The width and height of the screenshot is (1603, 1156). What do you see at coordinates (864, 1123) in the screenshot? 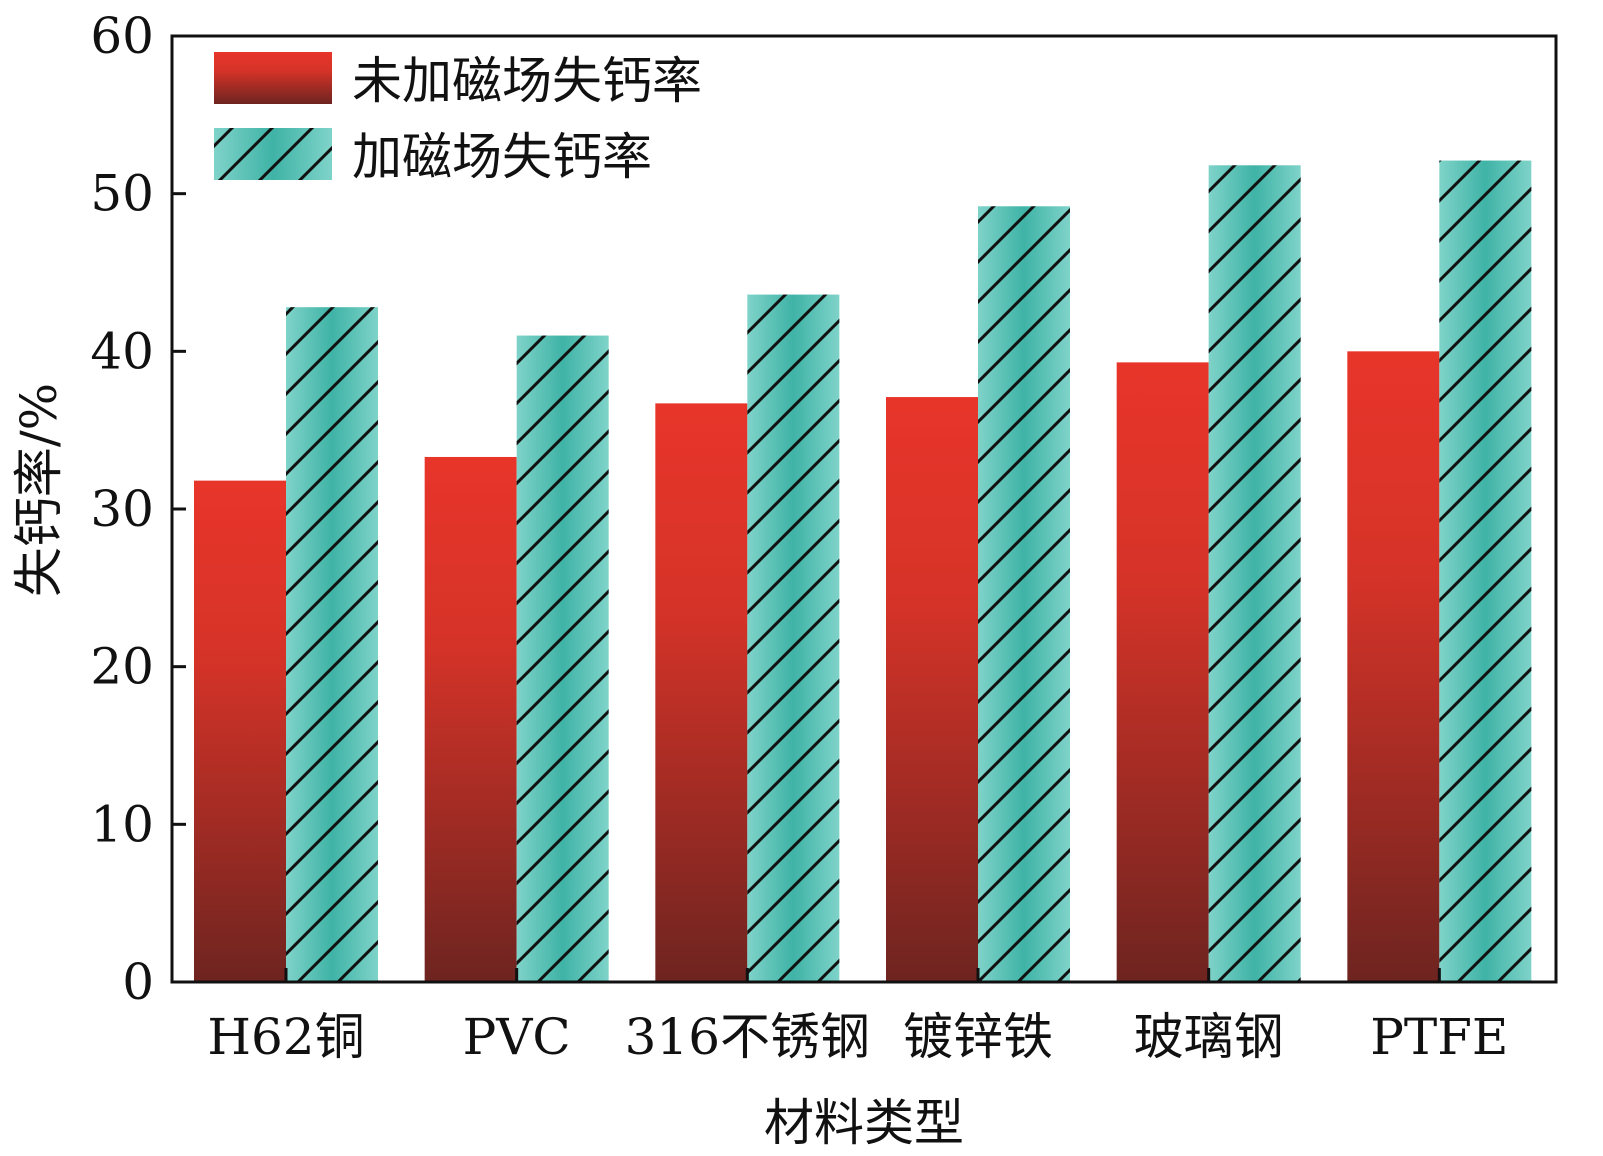
I see `x-axis-title: 材料类型` at bounding box center [864, 1123].